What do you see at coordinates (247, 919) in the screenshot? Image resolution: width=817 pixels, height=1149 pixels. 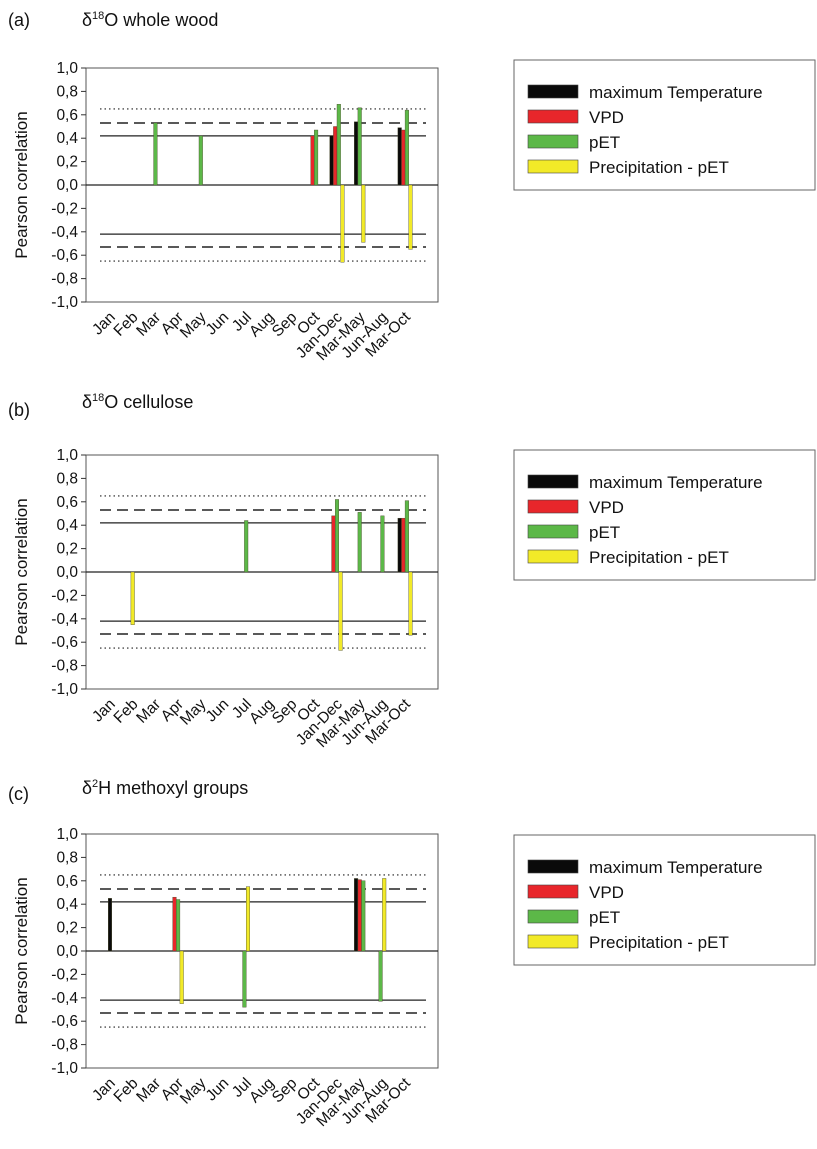 I see `bar-ppet-Jul` at bounding box center [247, 919].